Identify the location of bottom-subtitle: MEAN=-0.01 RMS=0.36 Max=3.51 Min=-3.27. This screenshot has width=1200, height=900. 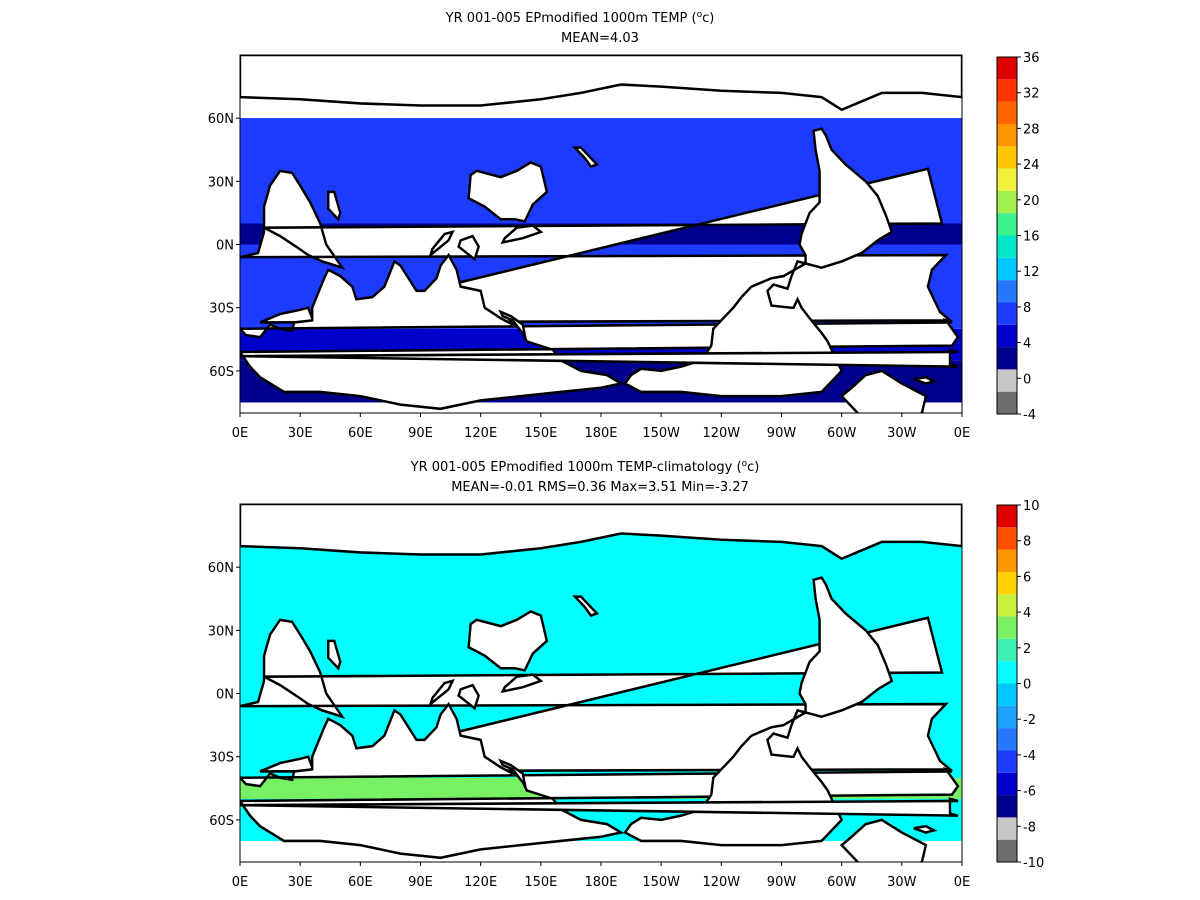
(600, 487).